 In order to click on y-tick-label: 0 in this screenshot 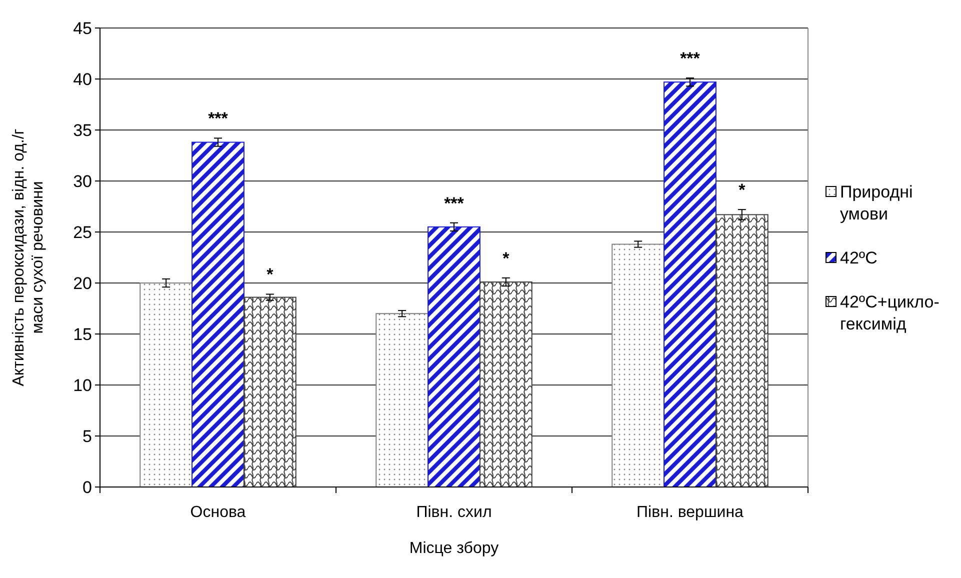, I will do `click(87, 487)`.